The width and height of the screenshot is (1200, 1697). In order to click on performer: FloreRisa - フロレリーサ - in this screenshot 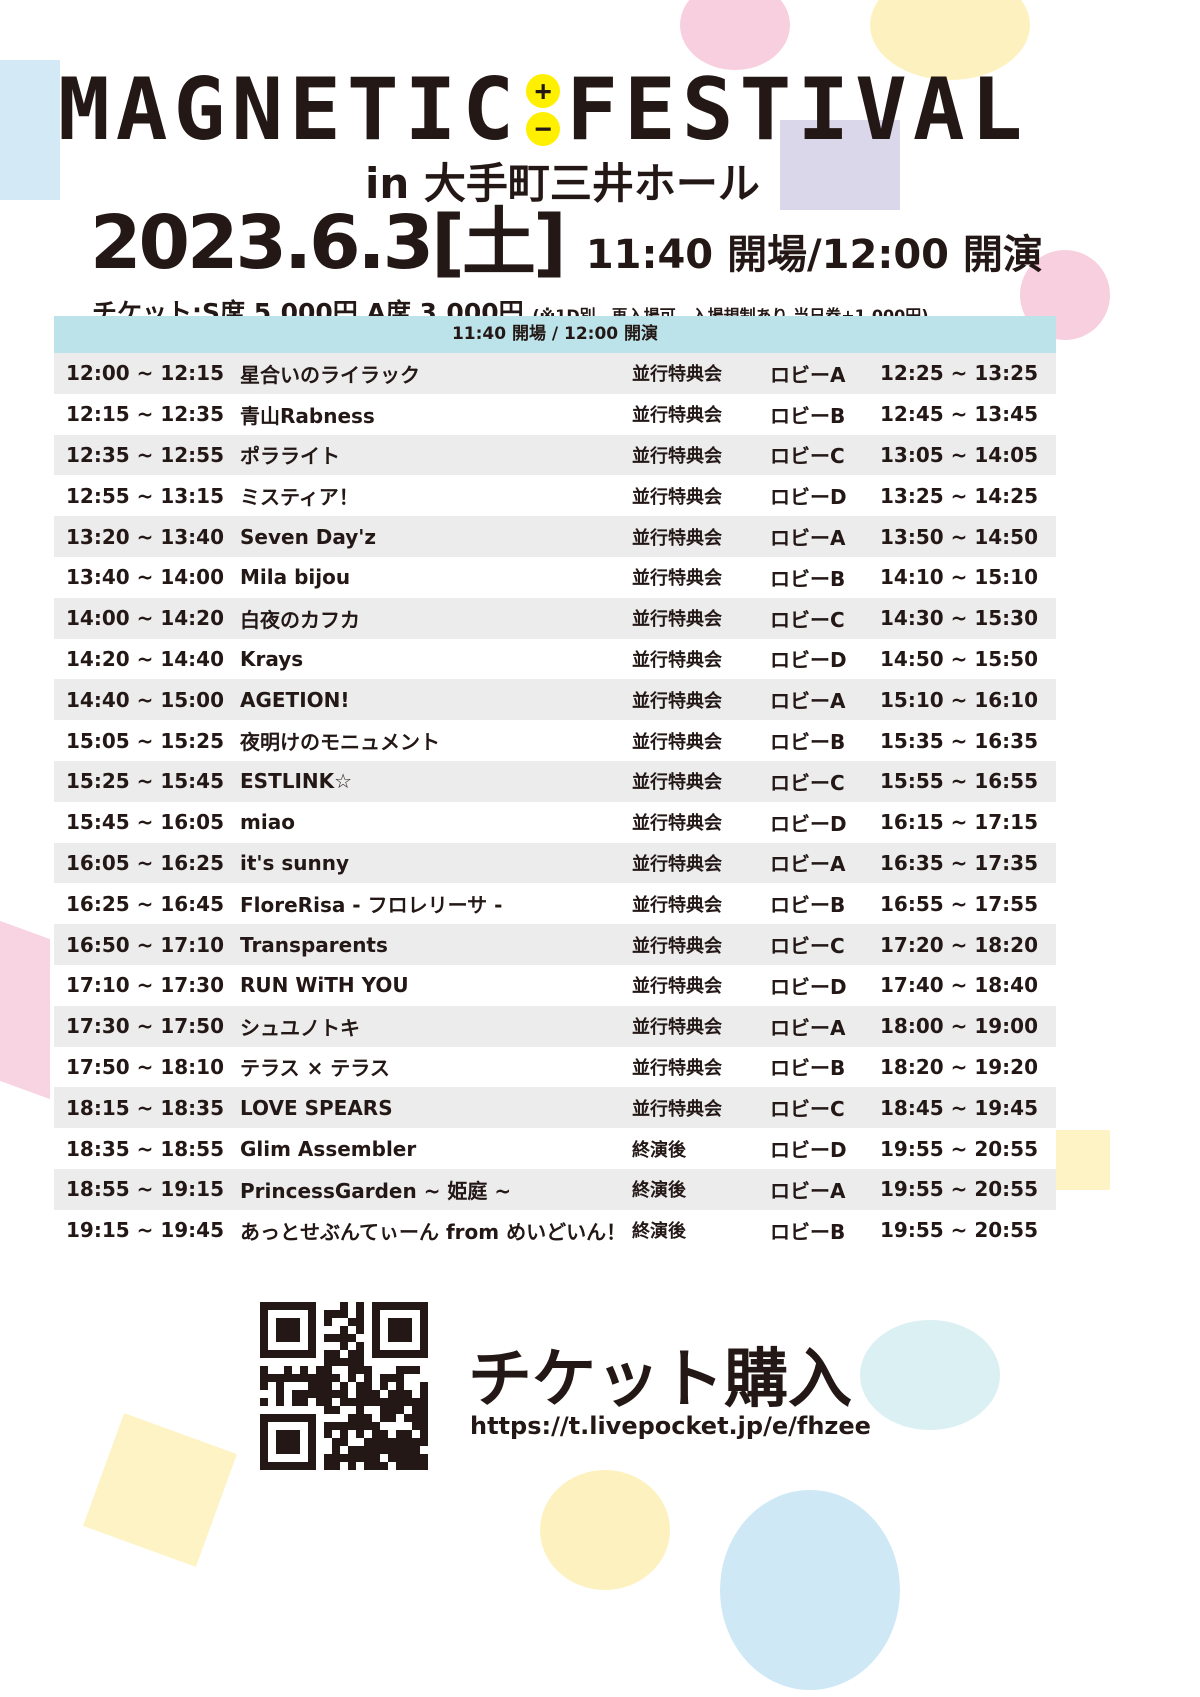, I will do `click(371, 905)`.